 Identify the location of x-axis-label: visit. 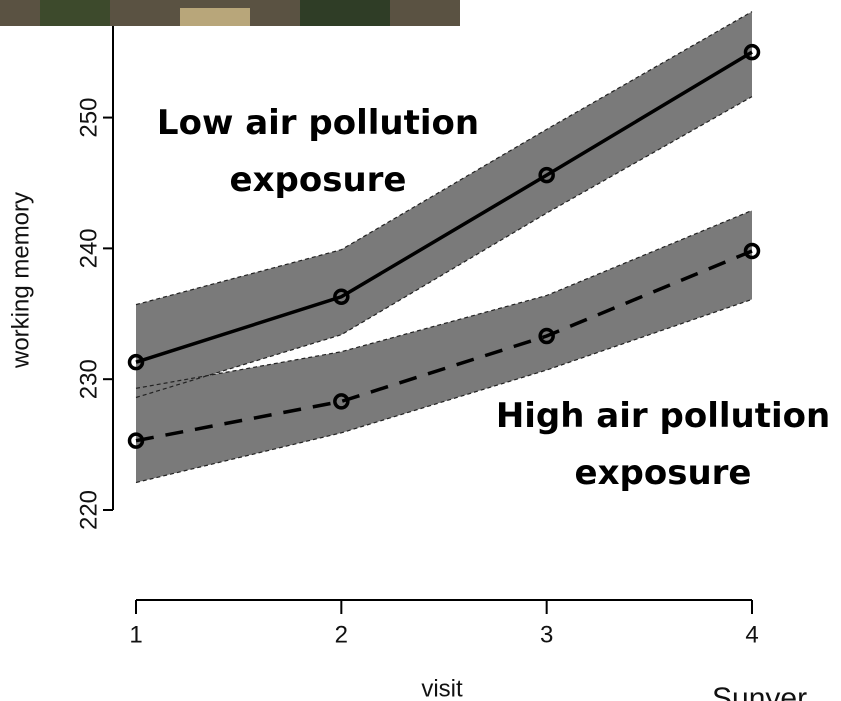
(442, 688).